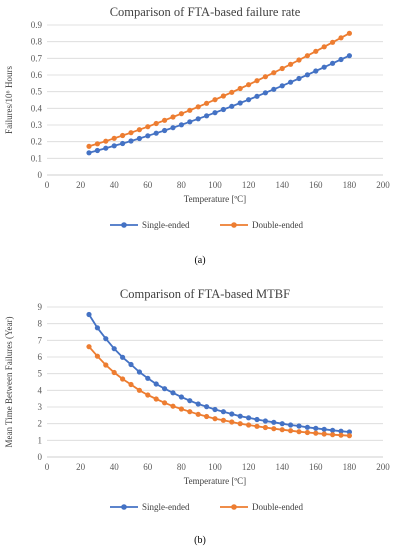 This screenshot has height=550, width=400. I want to click on y-tick-label: 5, so click(40, 374).